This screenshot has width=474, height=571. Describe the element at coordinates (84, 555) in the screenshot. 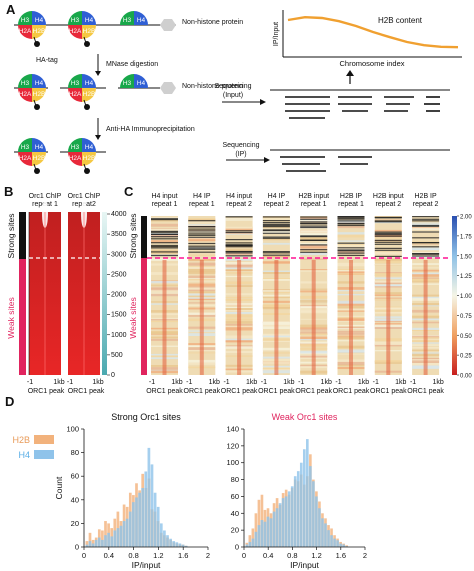

I see `xtick-d: 0` at that location.